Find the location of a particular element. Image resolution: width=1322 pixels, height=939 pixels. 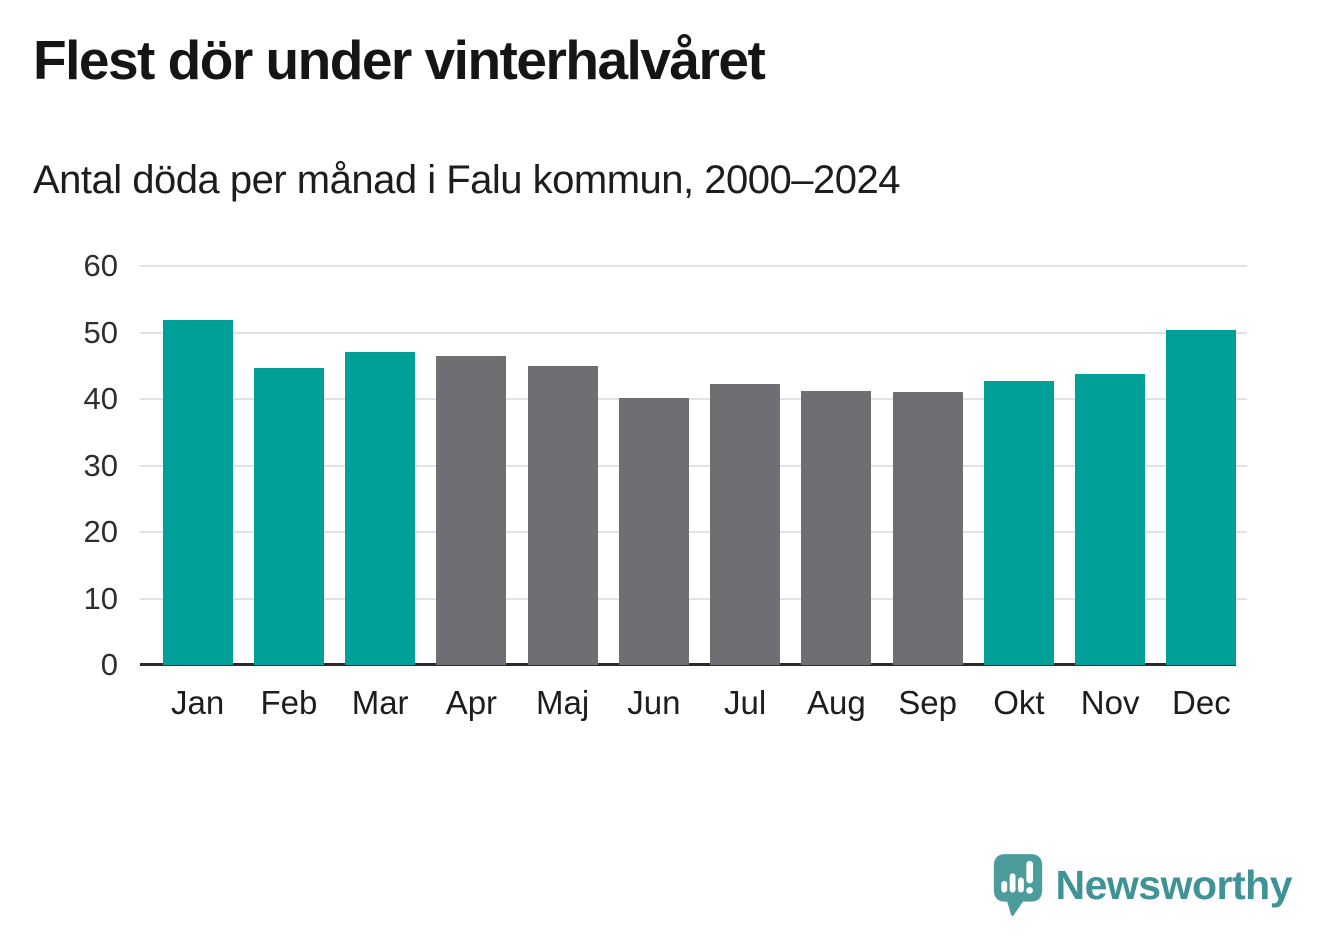

newsworthy-logo: Newsworthy is located at coordinates (1143, 885).